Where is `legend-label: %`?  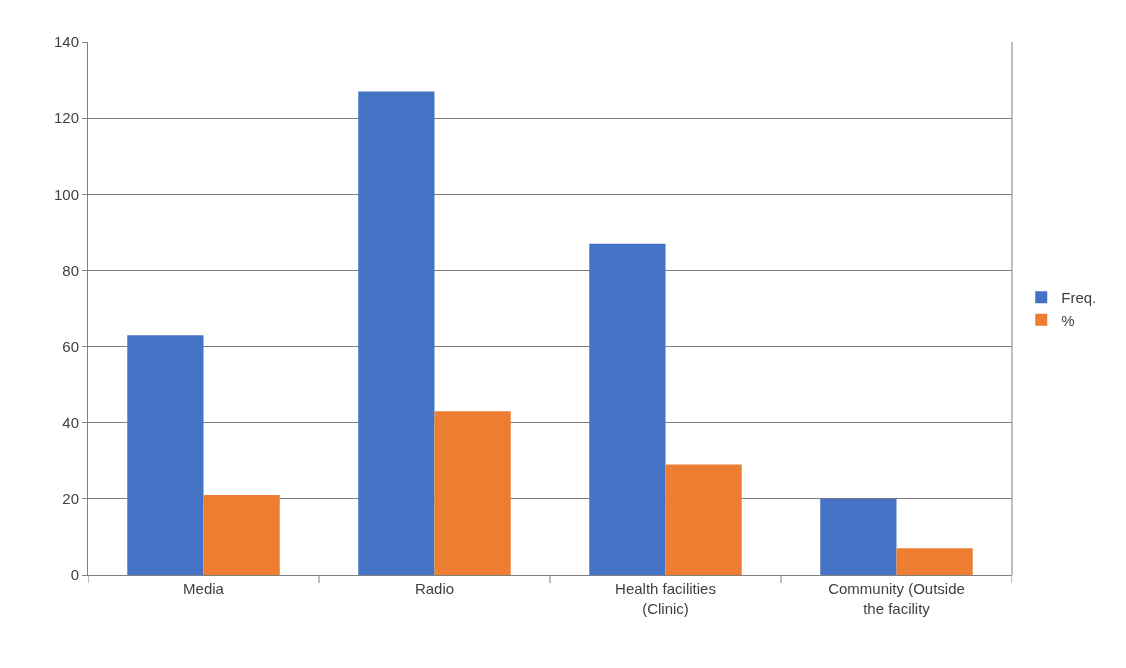 legend-label: % is located at coordinates (1068, 320).